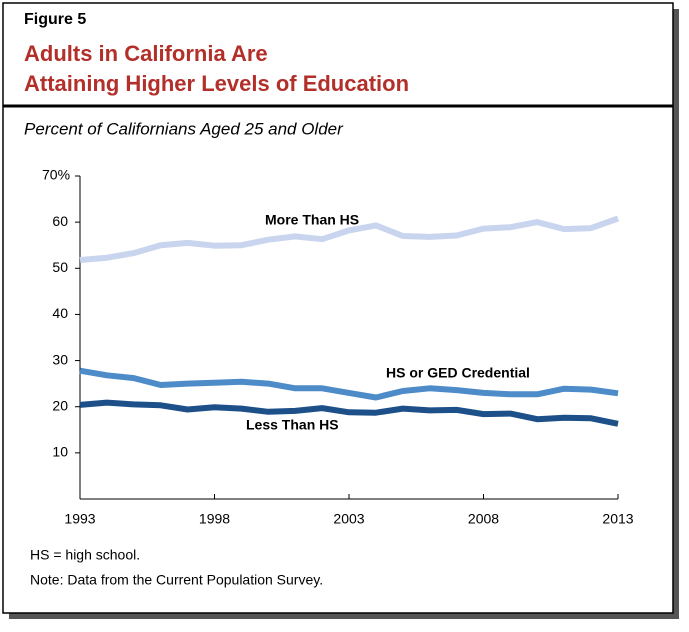 This screenshot has height=632, width=689. What do you see at coordinates (79, 519) in the screenshot?
I see `x-tick-label: 1993` at bounding box center [79, 519].